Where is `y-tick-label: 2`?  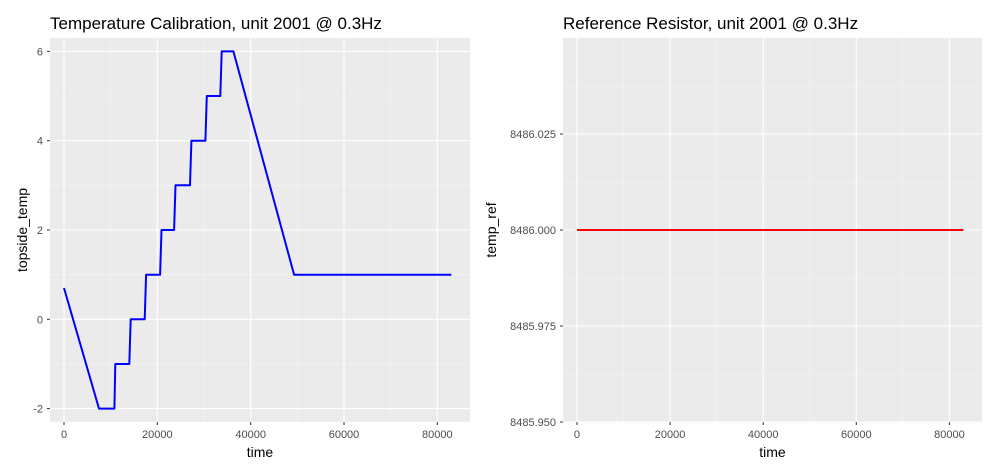
y-tick-label: 2 is located at coordinates (40, 231).